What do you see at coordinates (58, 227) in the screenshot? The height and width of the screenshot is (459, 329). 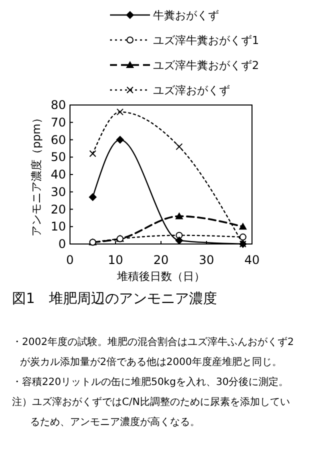 I see `y-tick-label: 10` at bounding box center [58, 227].